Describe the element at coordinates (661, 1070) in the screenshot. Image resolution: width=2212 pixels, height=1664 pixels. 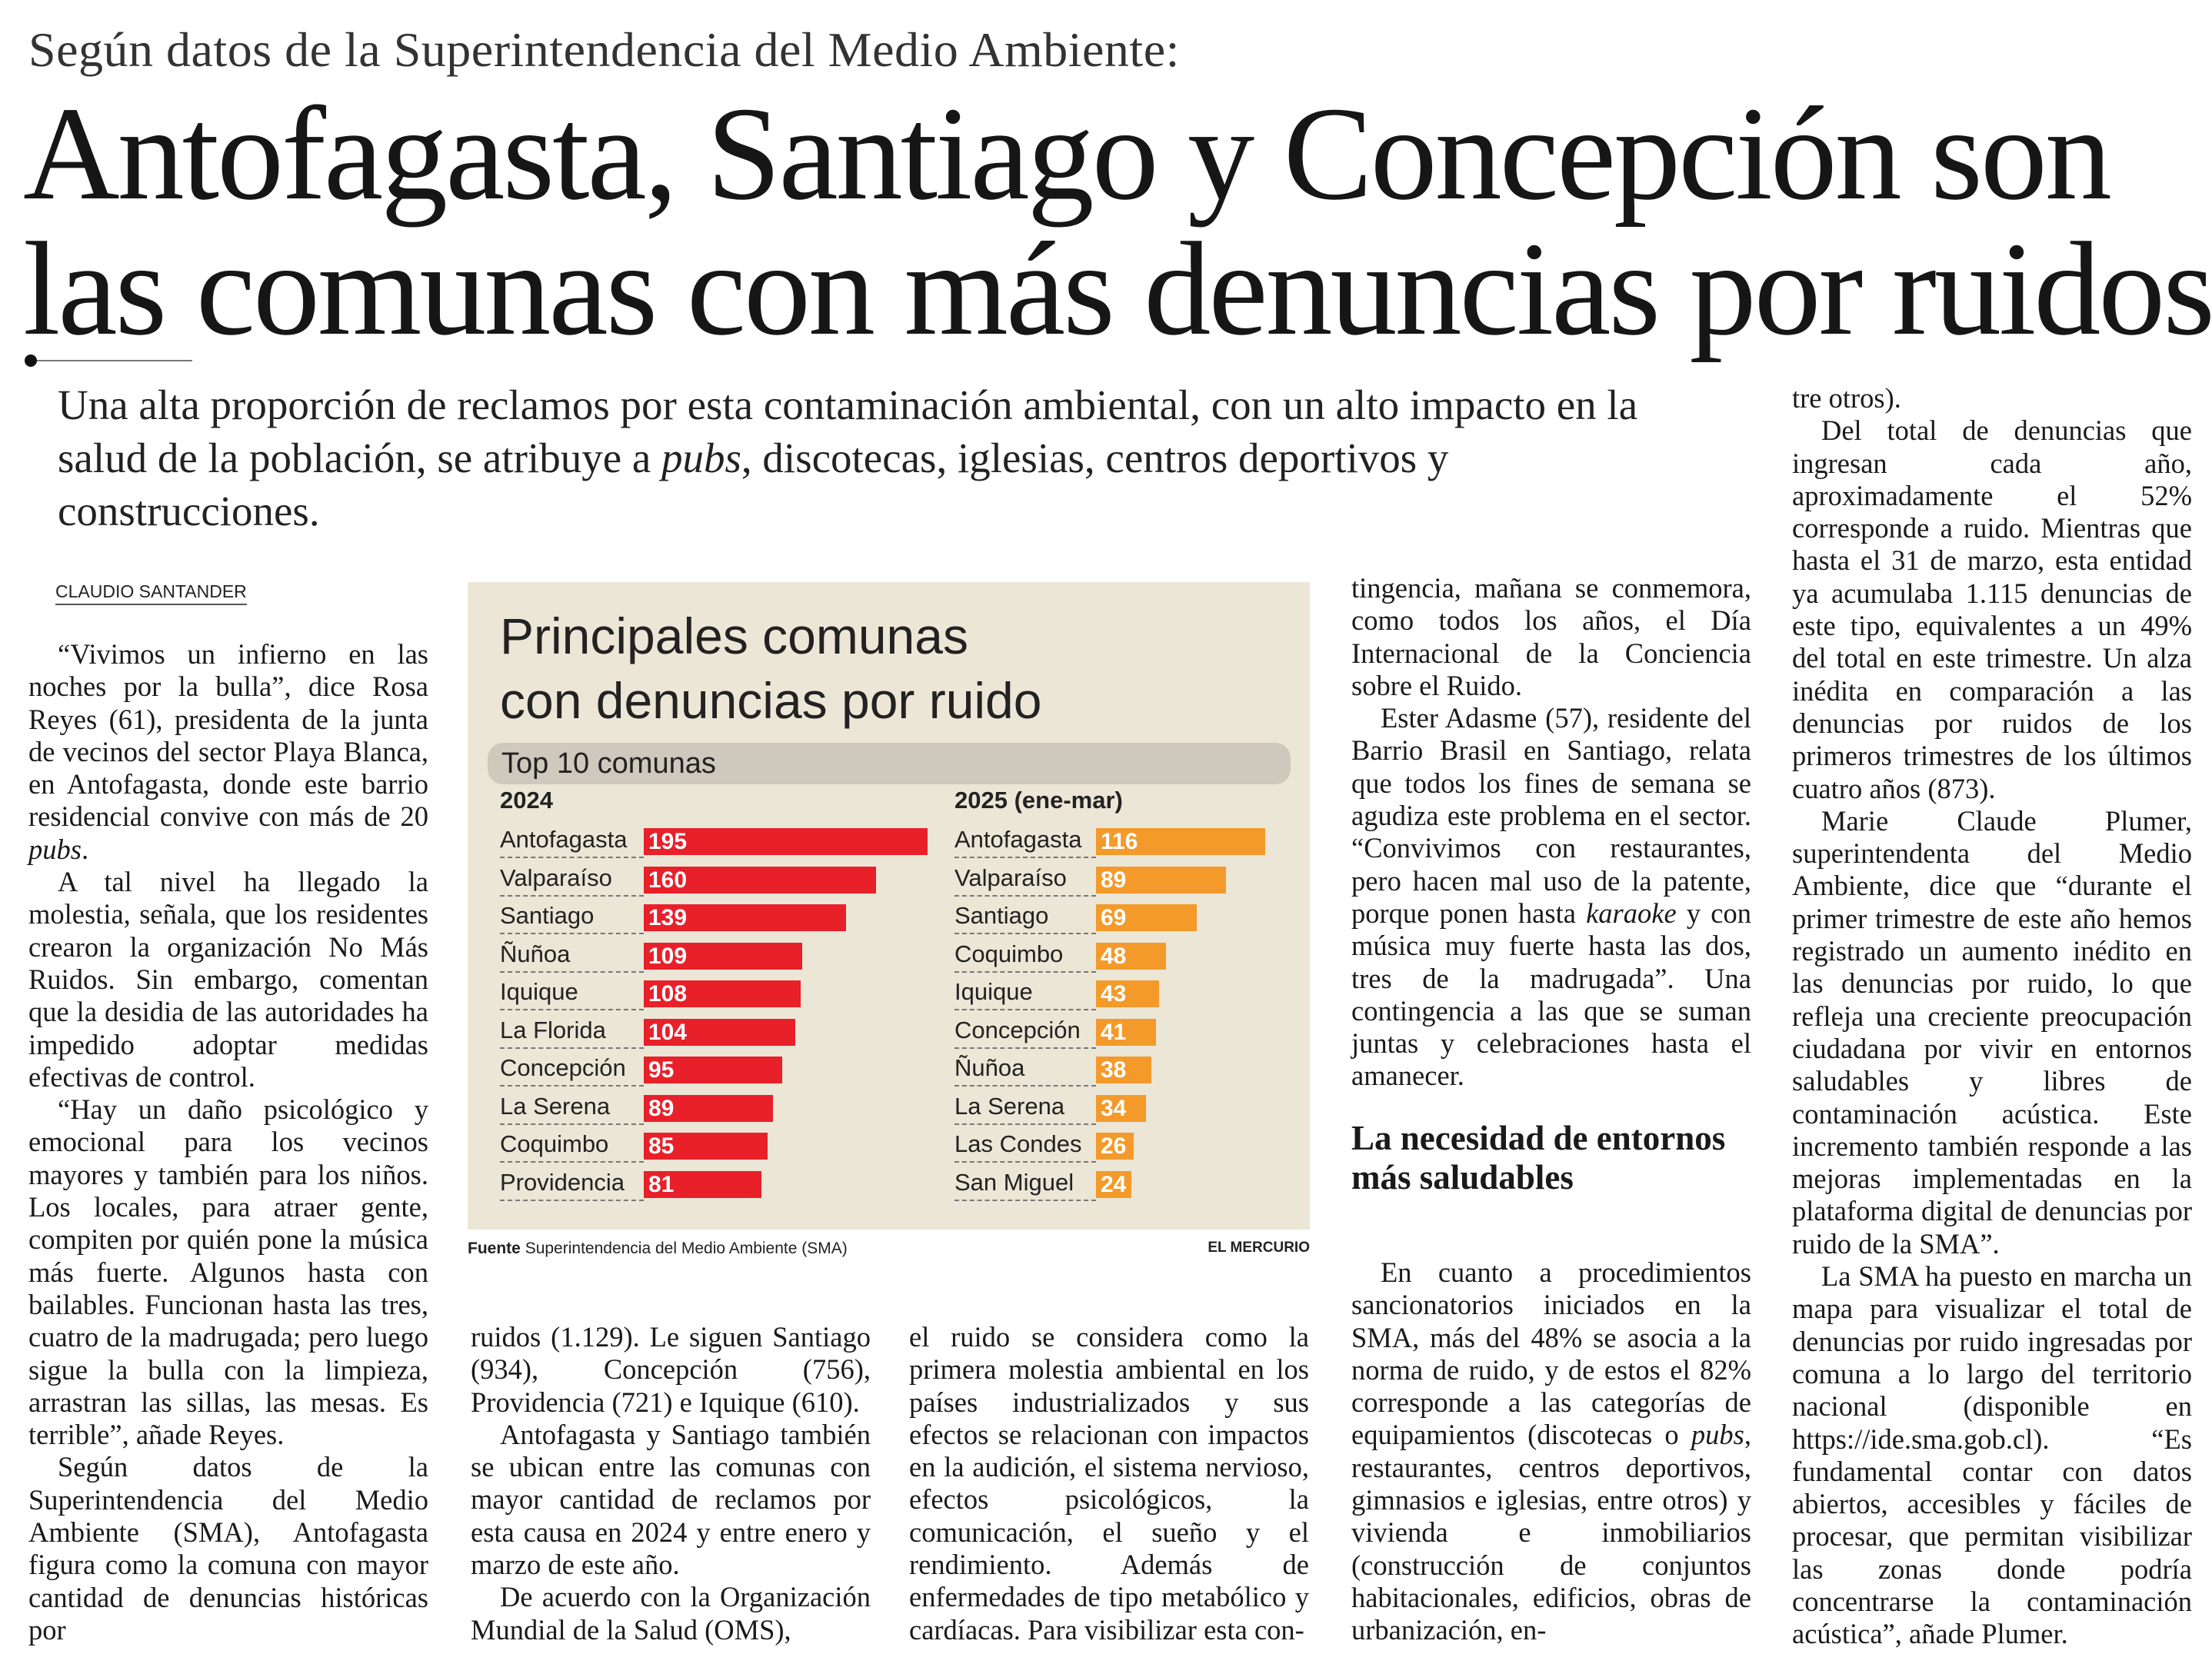
I see `data-label: 95` at that location.